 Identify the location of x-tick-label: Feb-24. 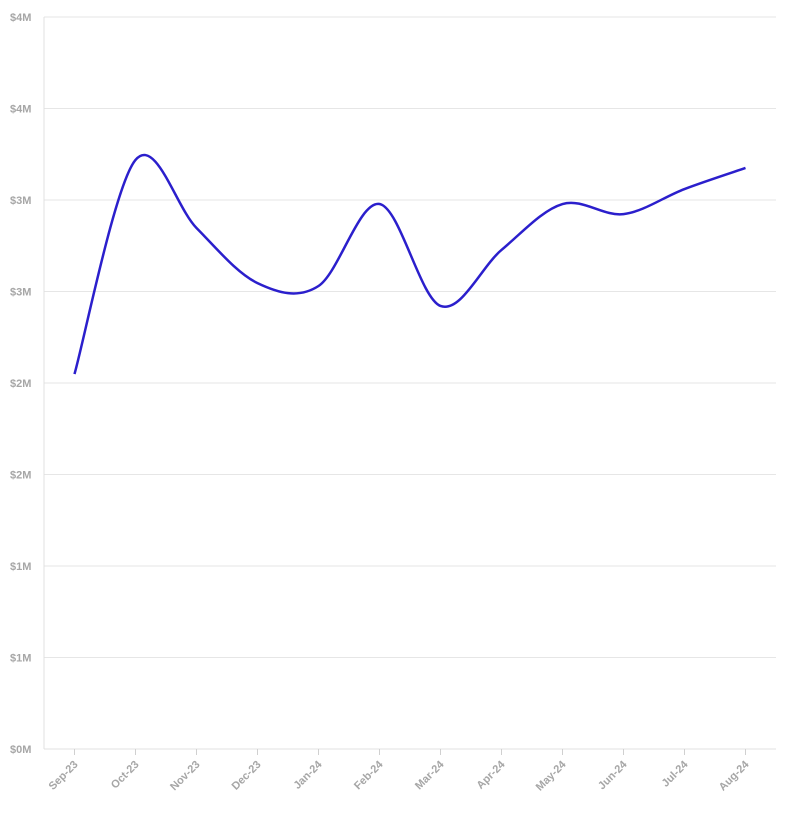
(369, 775).